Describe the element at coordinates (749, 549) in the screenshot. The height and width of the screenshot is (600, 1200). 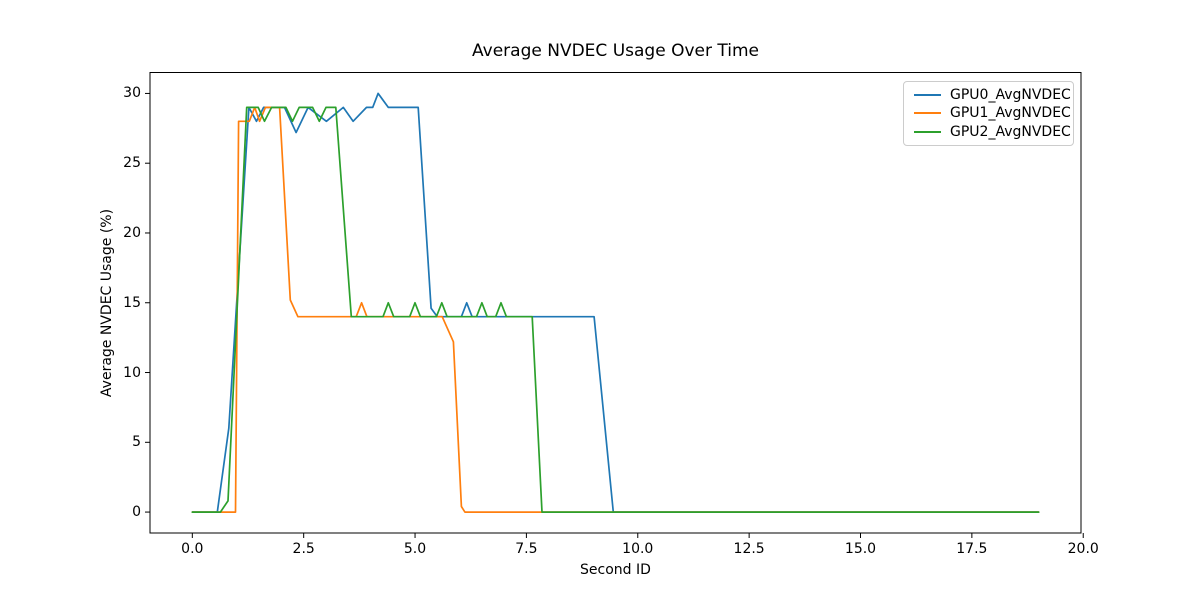
I see `x-tick-label: 12.5` at that location.